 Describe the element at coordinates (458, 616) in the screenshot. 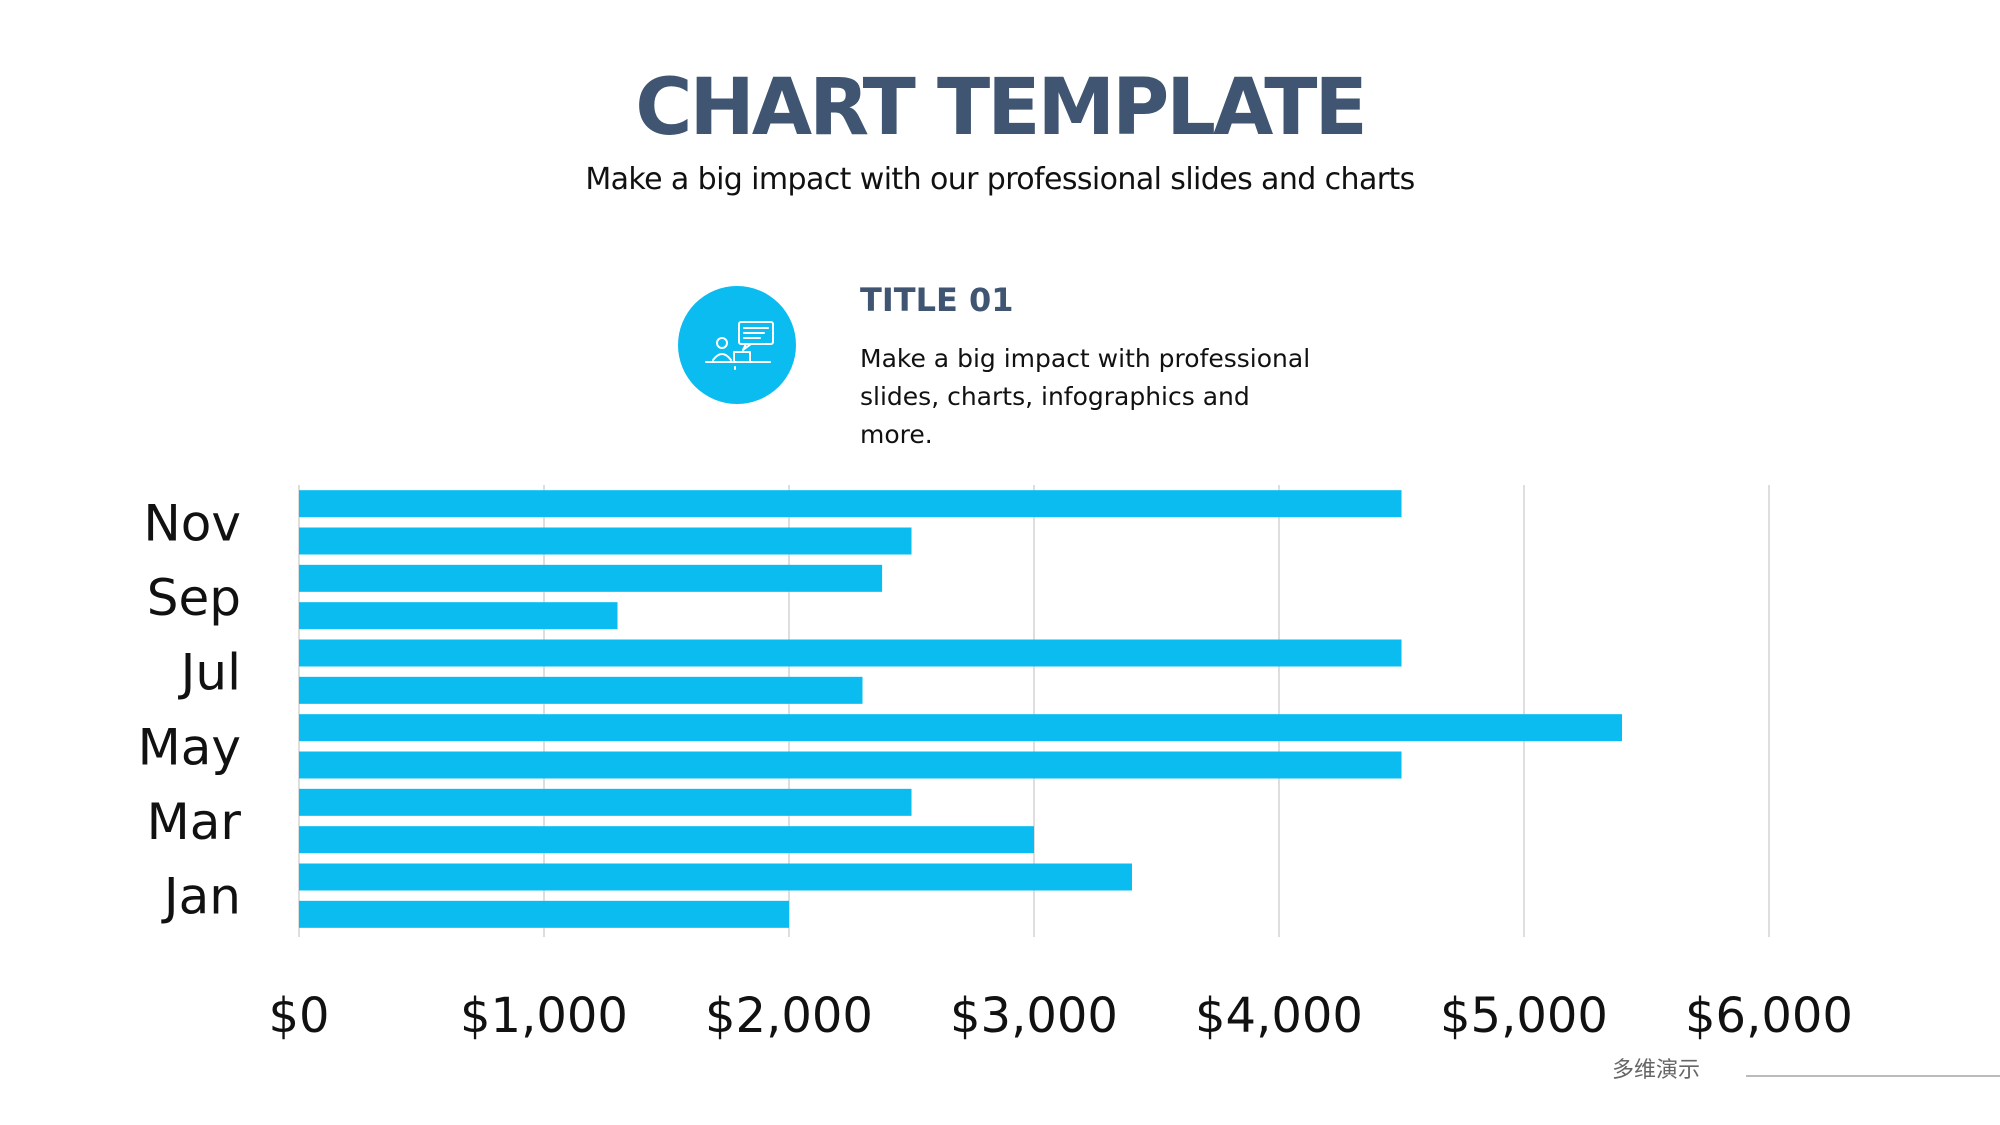

I see `bar-sep` at that location.